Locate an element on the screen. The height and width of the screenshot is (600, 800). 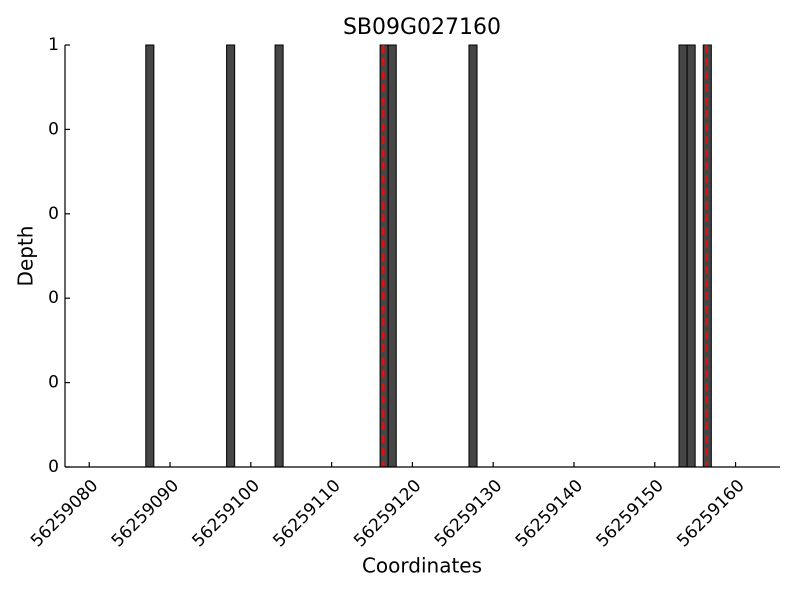
x-tick-label: 56259090 is located at coordinates (145, 513).